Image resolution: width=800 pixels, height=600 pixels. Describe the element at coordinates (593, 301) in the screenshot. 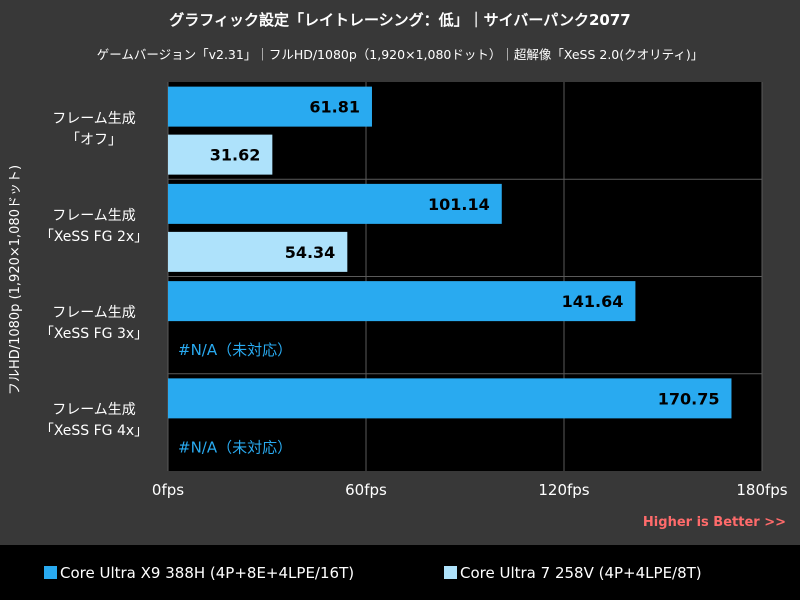

I see `bar-label-series1-cat3: 141.64` at that location.